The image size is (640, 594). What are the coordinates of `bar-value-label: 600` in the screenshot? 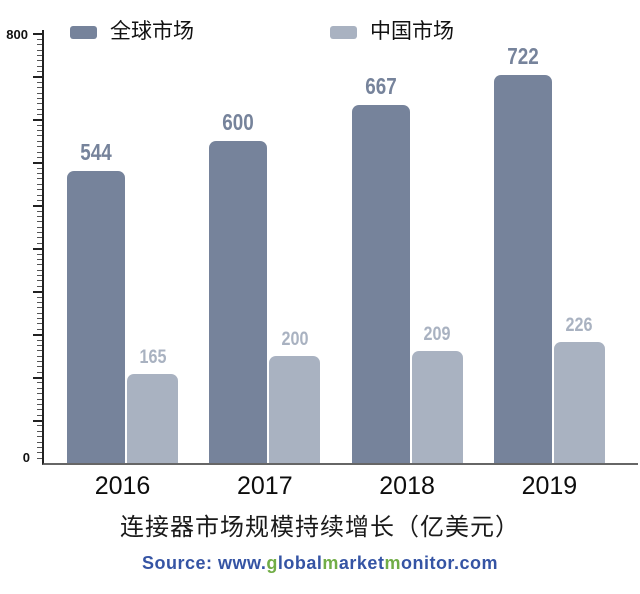 It's located at (238, 121).